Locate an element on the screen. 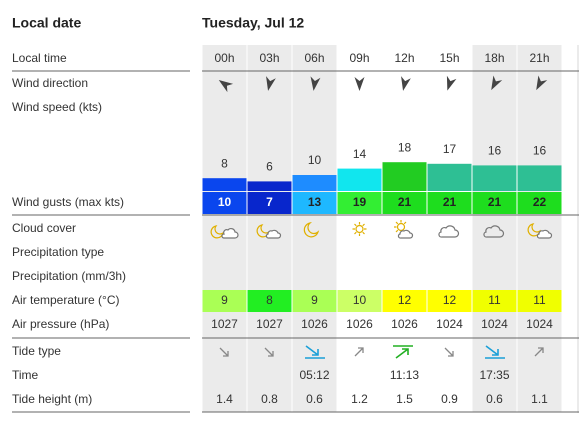  tide-arrows is located at coordinates (381, 352).